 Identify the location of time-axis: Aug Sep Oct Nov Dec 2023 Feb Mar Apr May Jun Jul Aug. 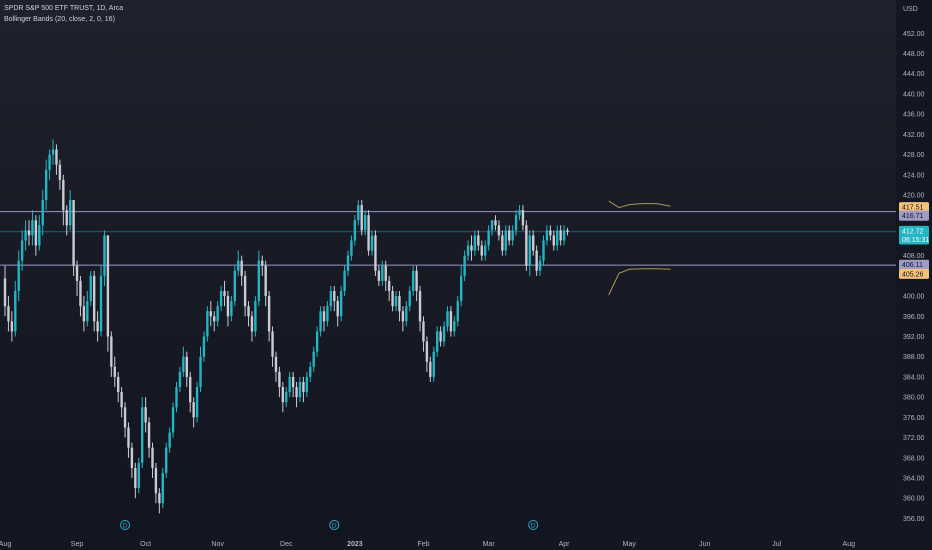
(448, 543).